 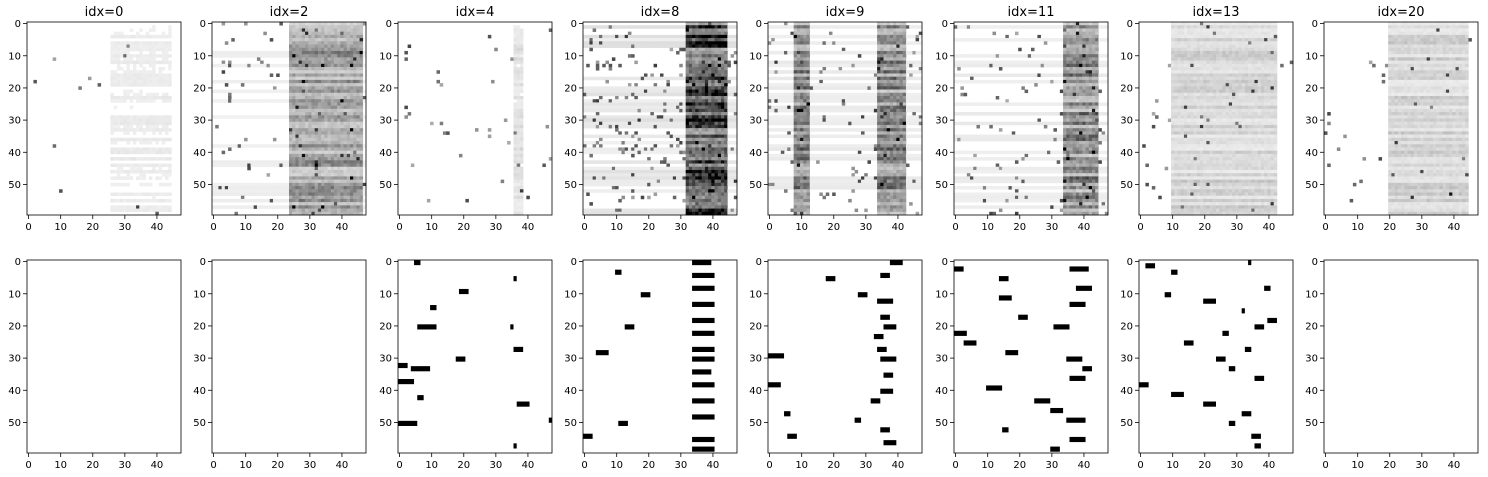 I want to click on y-tick-label: 20, so click(x=385, y=88).